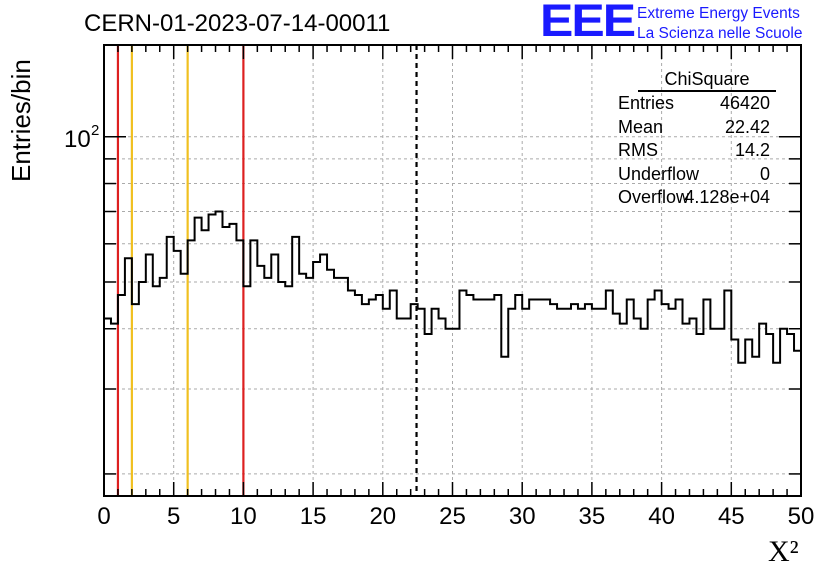 The width and height of the screenshot is (836, 572). Describe the element at coordinates (641, 126) in the screenshot. I see `stats-key: Mean` at that location.